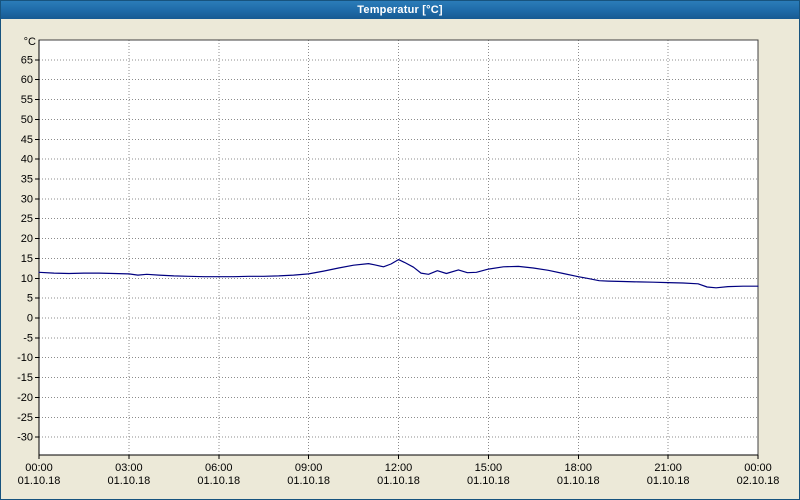 This screenshot has width=800, height=500. Describe the element at coordinates (309, 468) in the screenshot. I see `svg-text: 09:00` at that location.